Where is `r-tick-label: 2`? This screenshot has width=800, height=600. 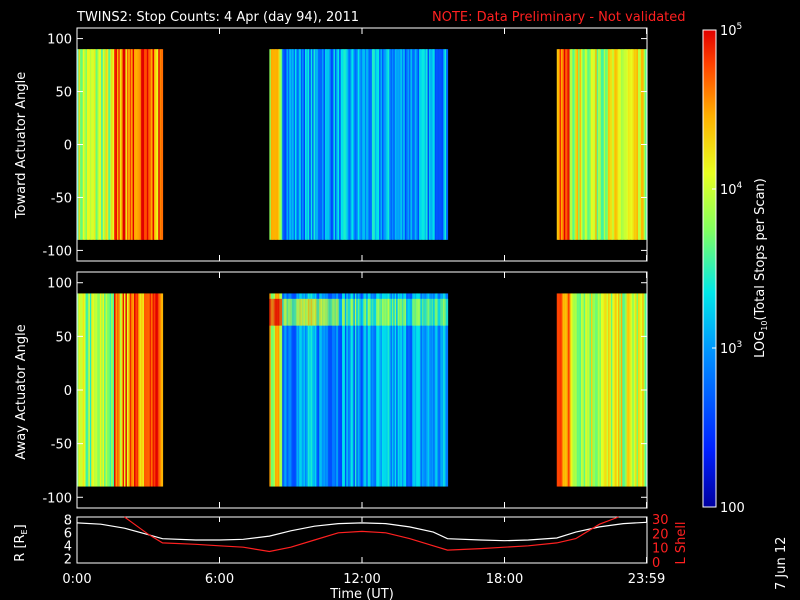 r-tick-label: 2 is located at coordinates (68, 560).